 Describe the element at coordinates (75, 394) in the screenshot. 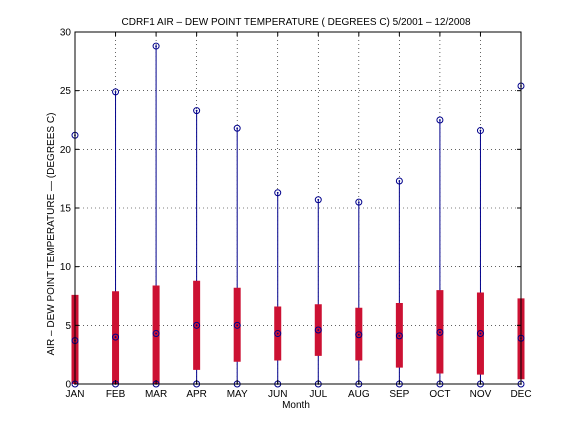

I see `x-tick-label: JAN` at that location.